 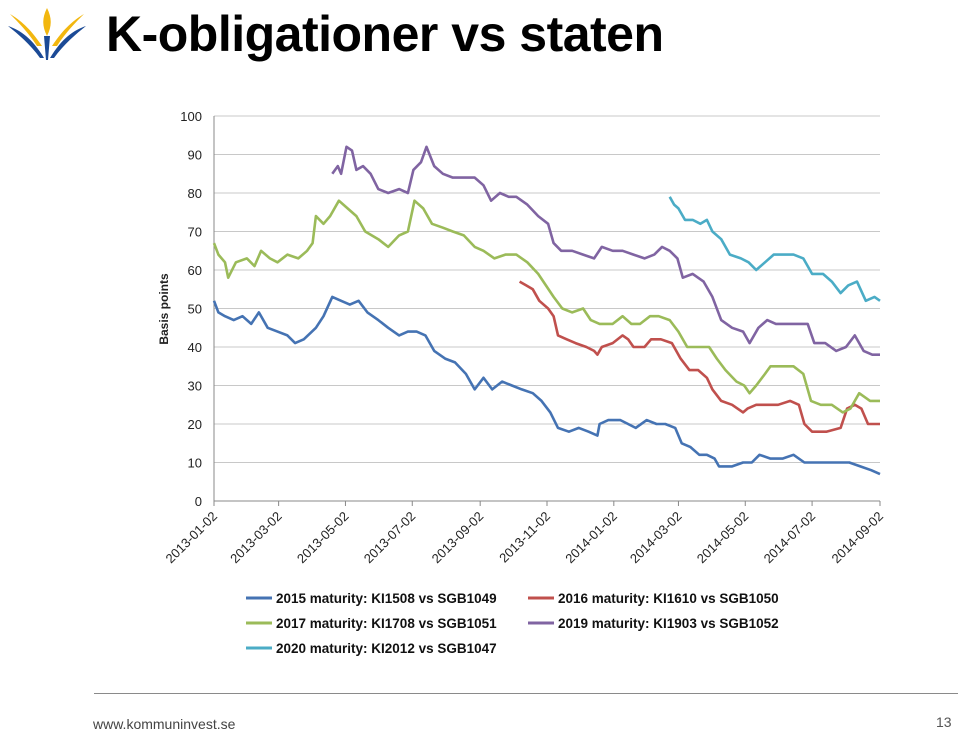 What do you see at coordinates (191, 116) in the screenshot?
I see `y-tick-label: 100` at bounding box center [191, 116].